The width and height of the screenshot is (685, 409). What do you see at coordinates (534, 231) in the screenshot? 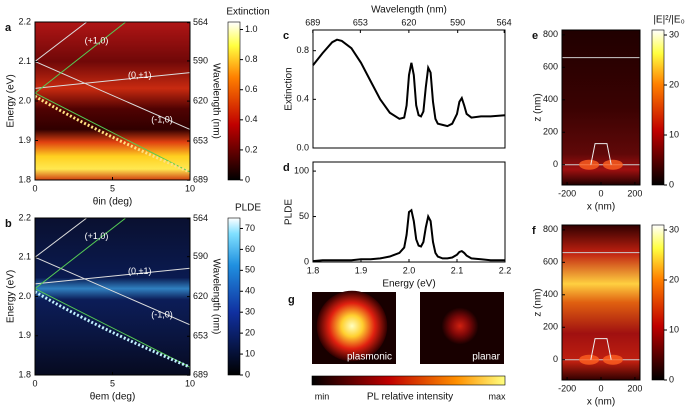
I see `panel-letter: f` at bounding box center [534, 231].